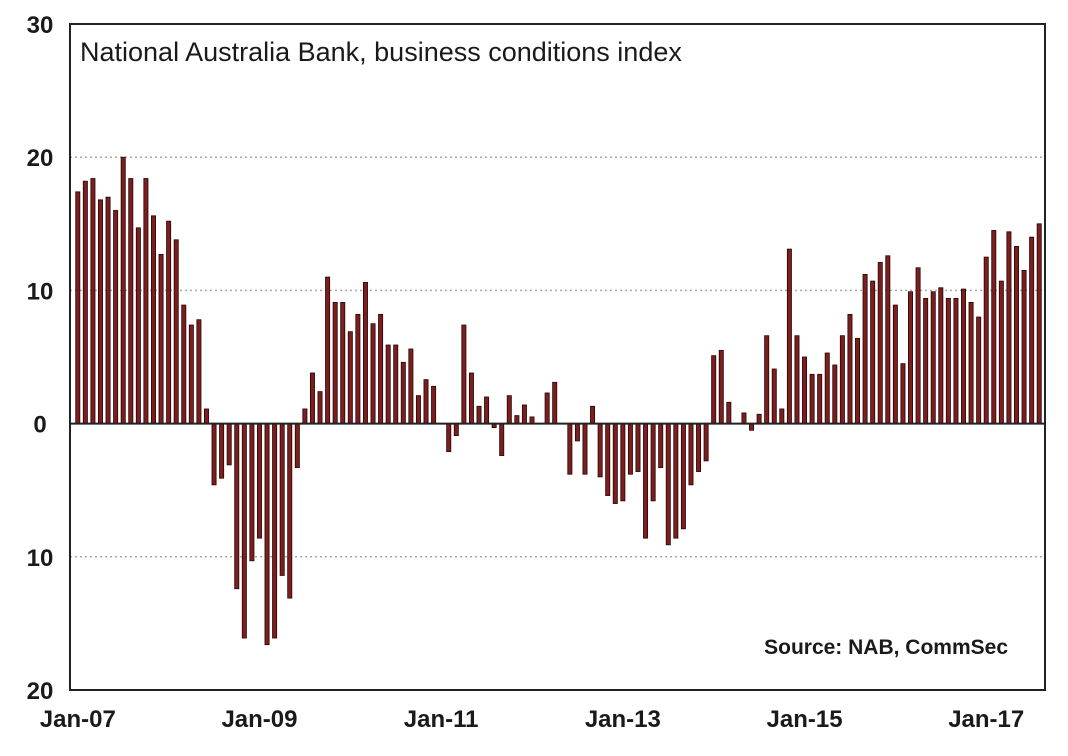 The width and height of the screenshot is (1068, 756). What do you see at coordinates (40, 25) in the screenshot?
I see `y-tick-label: 30` at bounding box center [40, 25].